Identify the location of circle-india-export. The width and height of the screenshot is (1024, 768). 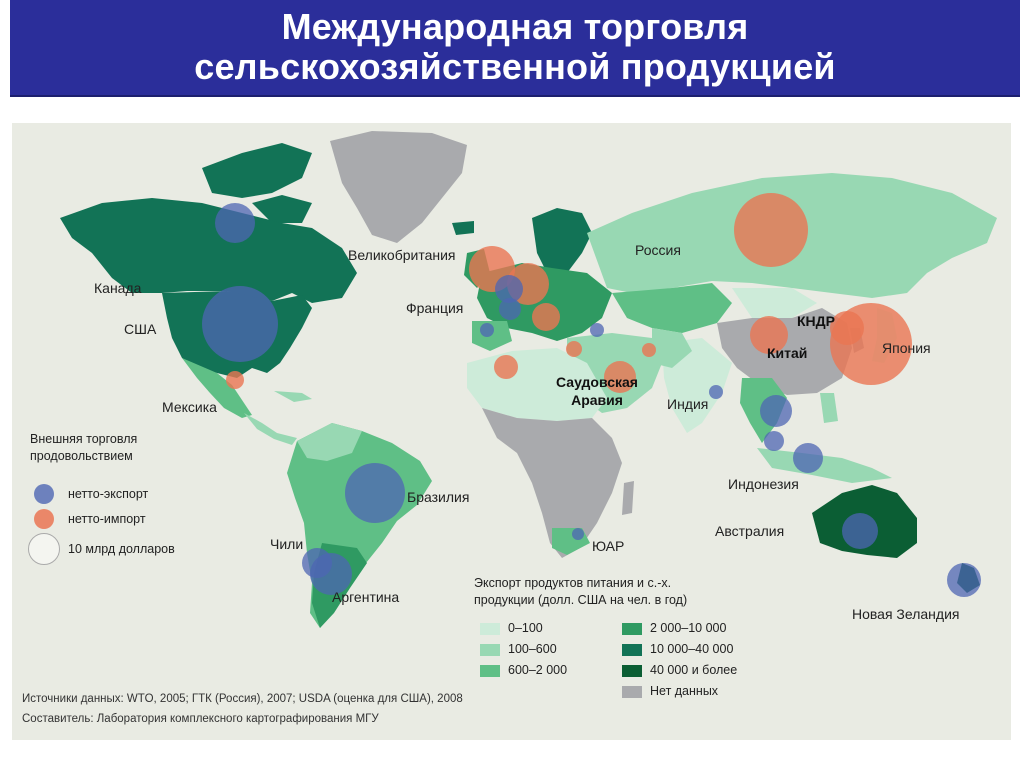
(716, 392).